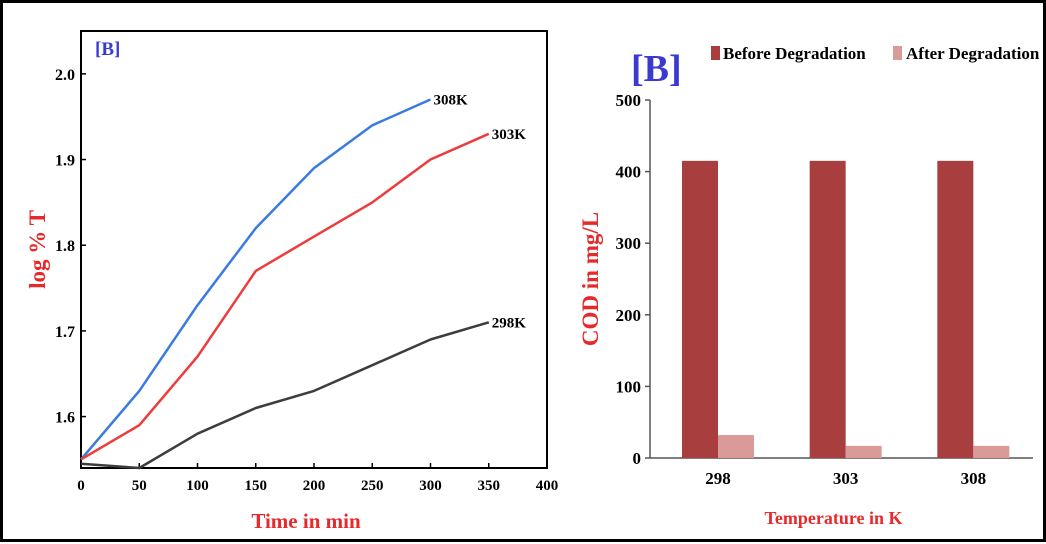 The height and width of the screenshot is (544, 1046). What do you see at coordinates (955, 309) in the screenshot?
I see `bar-308-before` at bounding box center [955, 309].